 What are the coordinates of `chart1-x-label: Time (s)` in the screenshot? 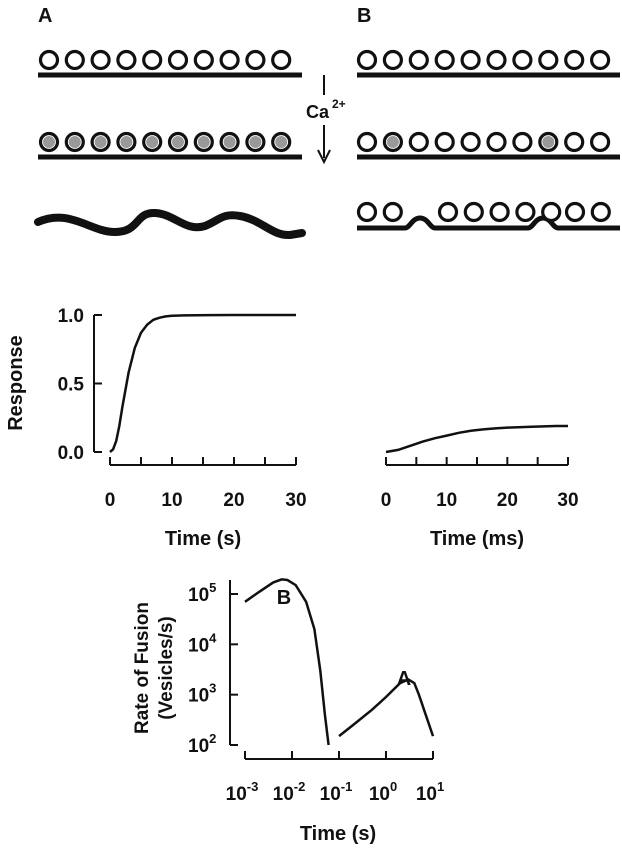 It's located at (203, 539).